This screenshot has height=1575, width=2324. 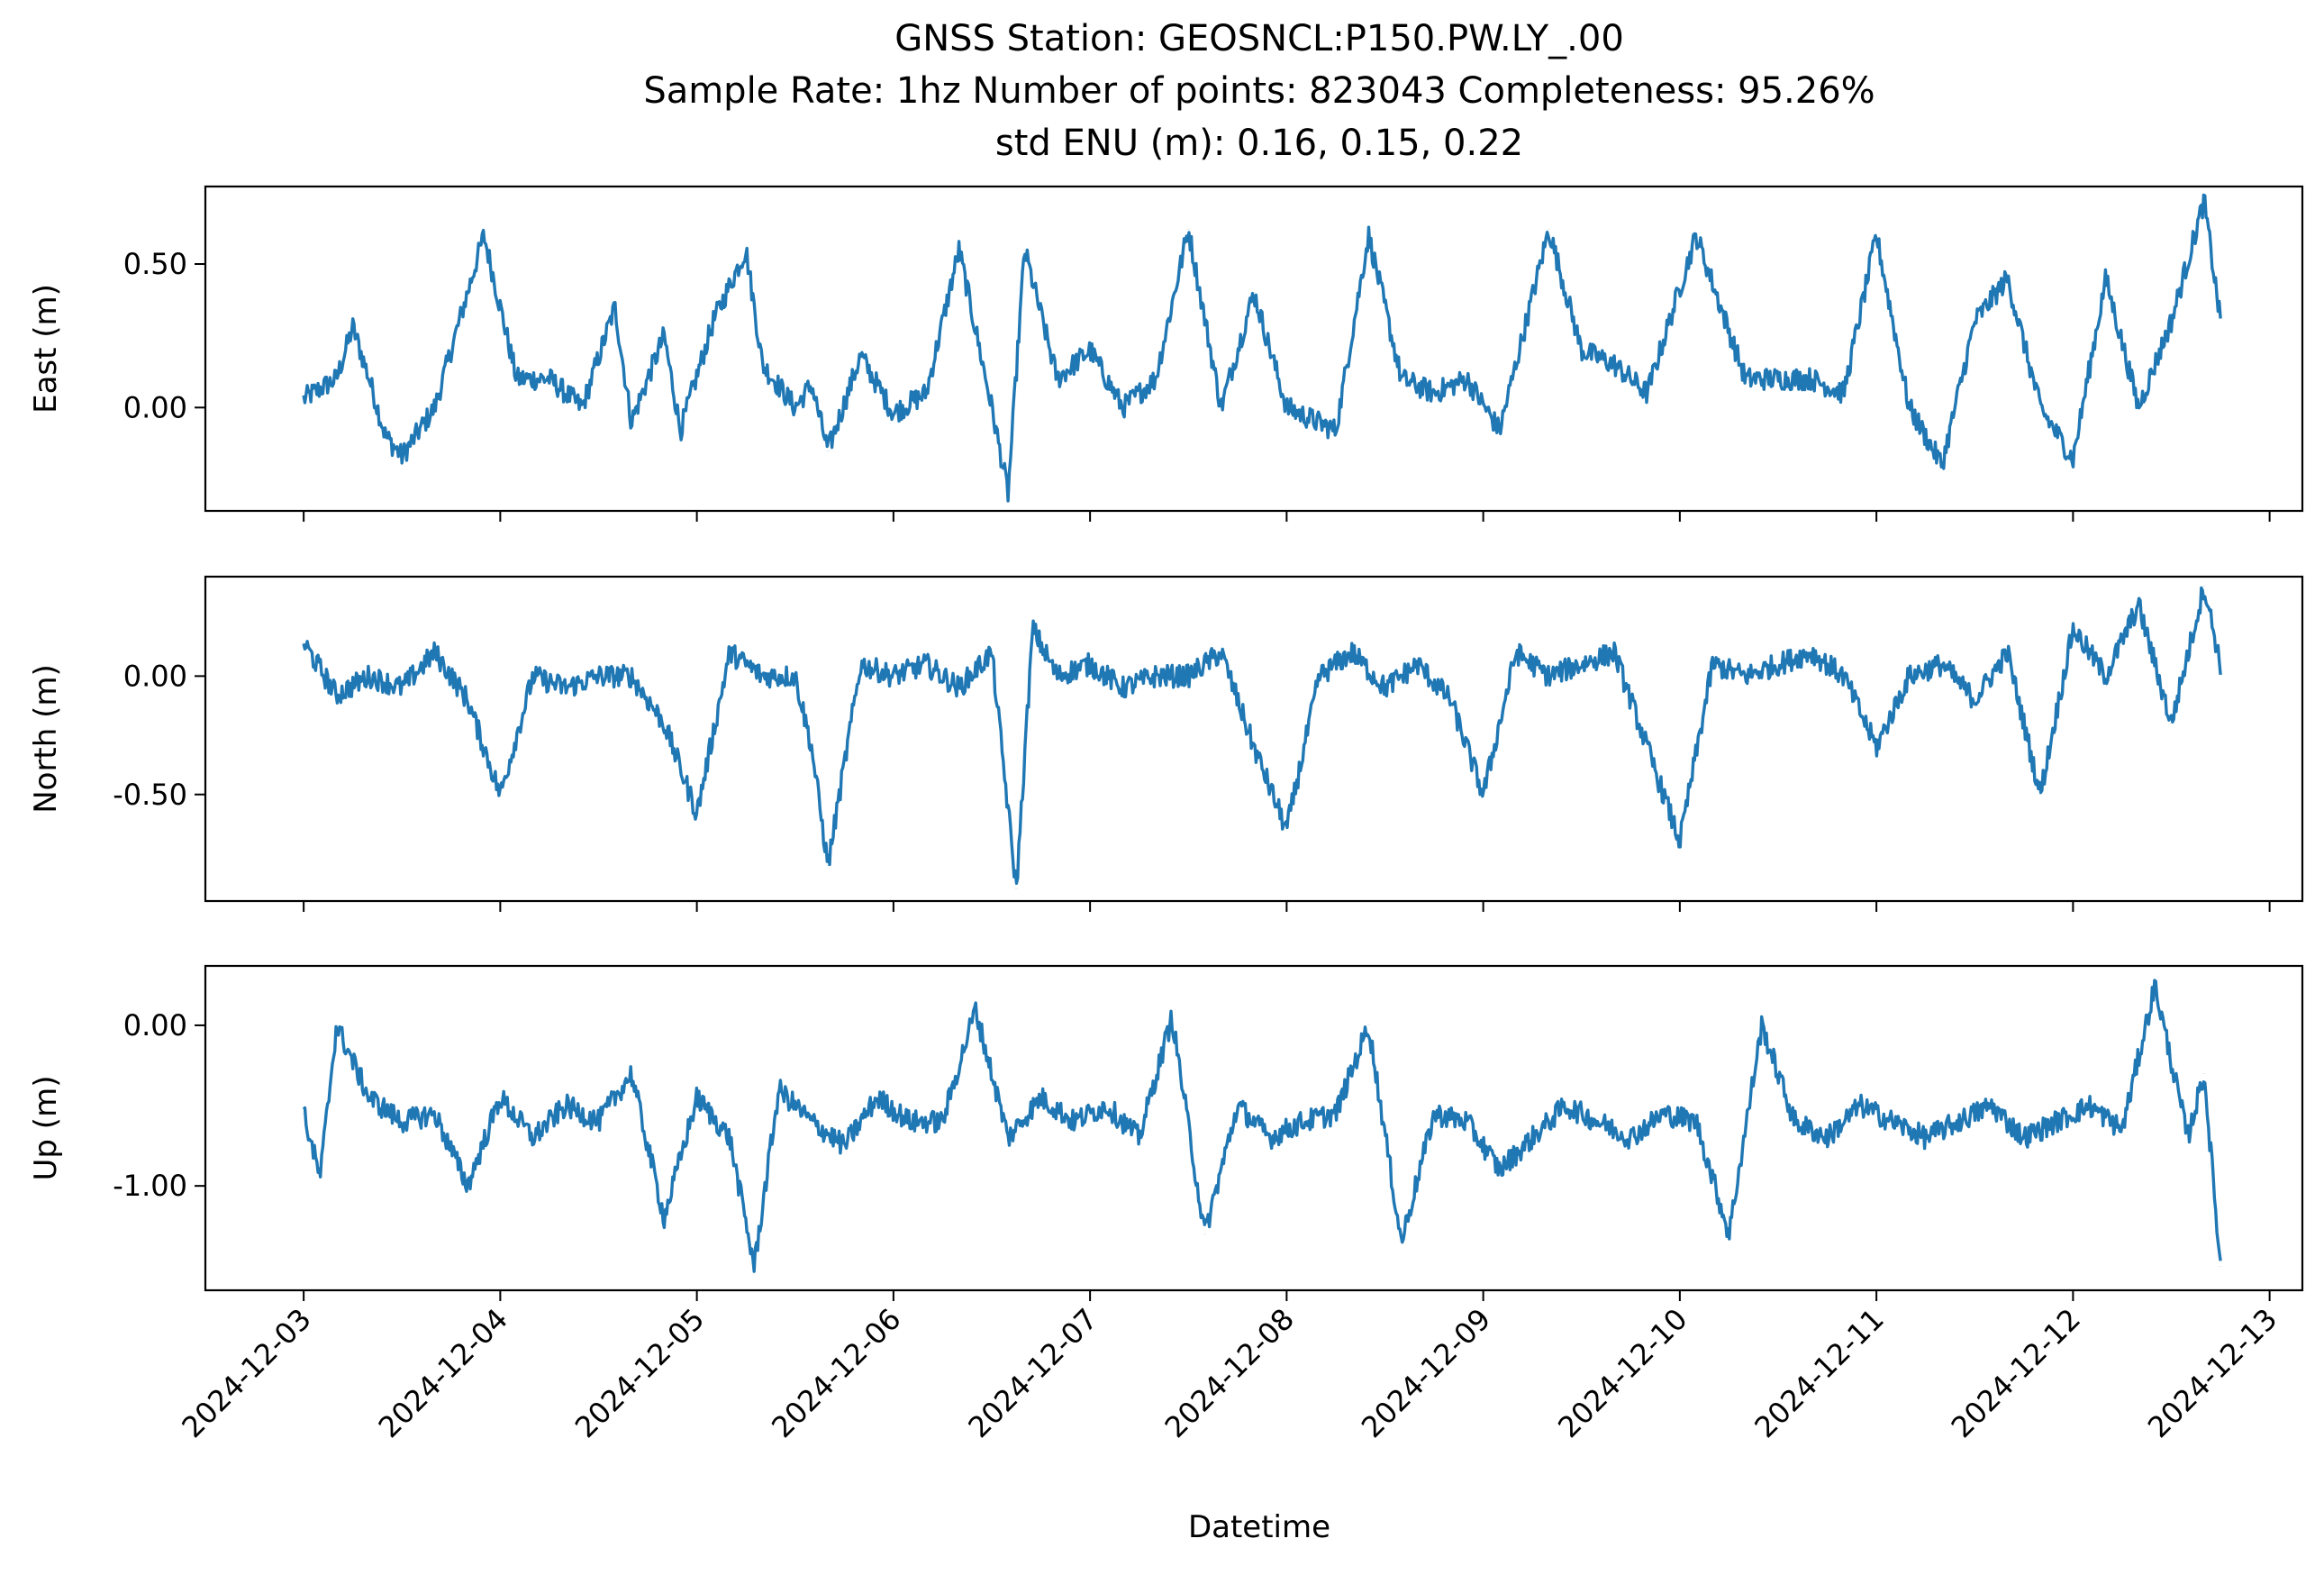 What do you see at coordinates (150, 1186) in the screenshot?
I see `y-tick-label: -1.00` at bounding box center [150, 1186].